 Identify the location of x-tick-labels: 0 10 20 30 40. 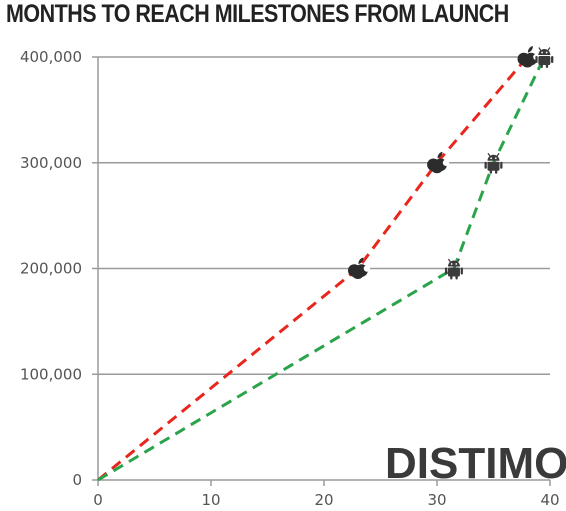
(326, 500).